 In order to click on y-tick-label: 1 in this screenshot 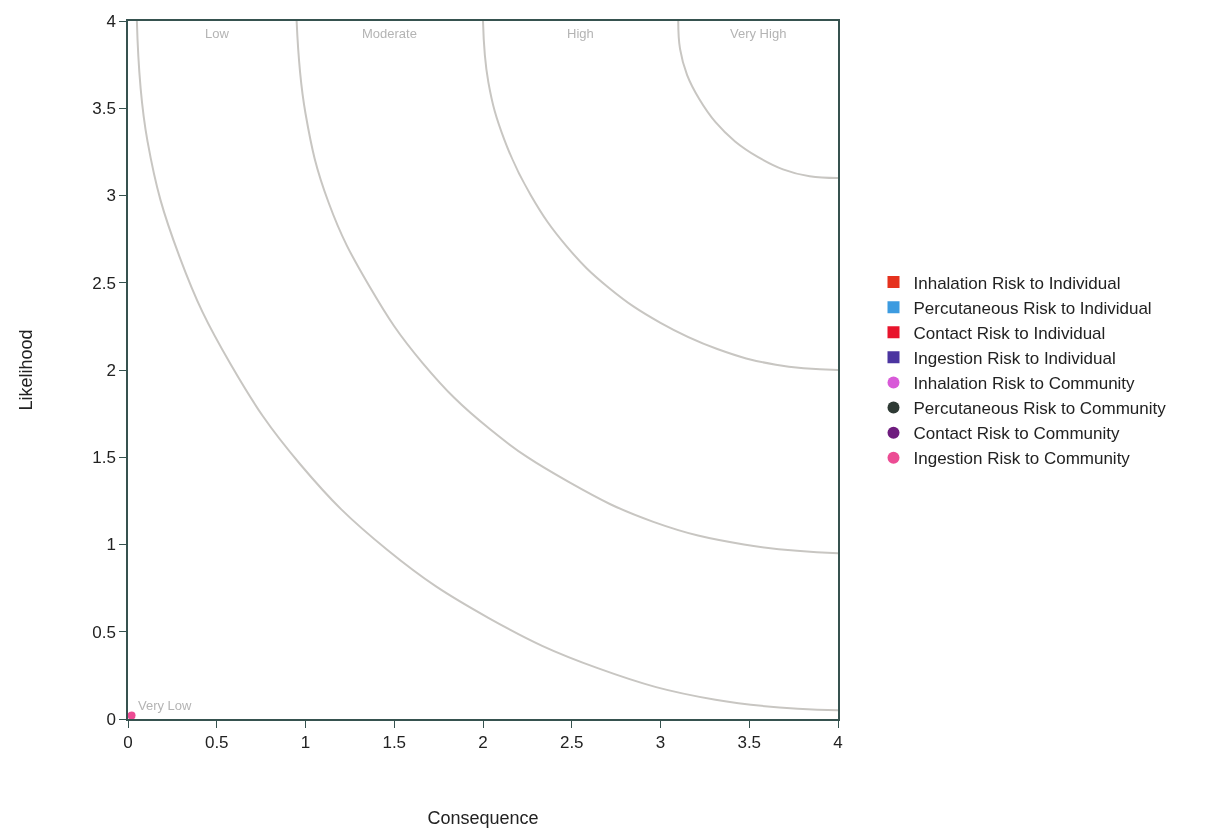, I will do `click(111, 545)`.